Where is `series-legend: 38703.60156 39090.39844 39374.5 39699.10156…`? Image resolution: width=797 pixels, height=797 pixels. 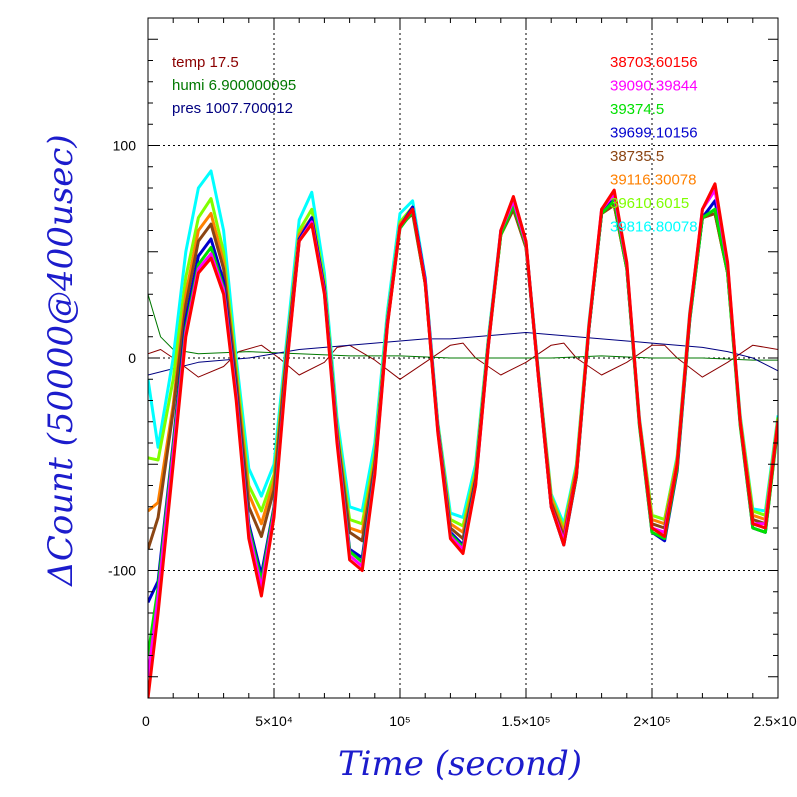
series-legend: 38703.60156 39090.39844 39374.5 39699.10156… is located at coordinates (654, 145).